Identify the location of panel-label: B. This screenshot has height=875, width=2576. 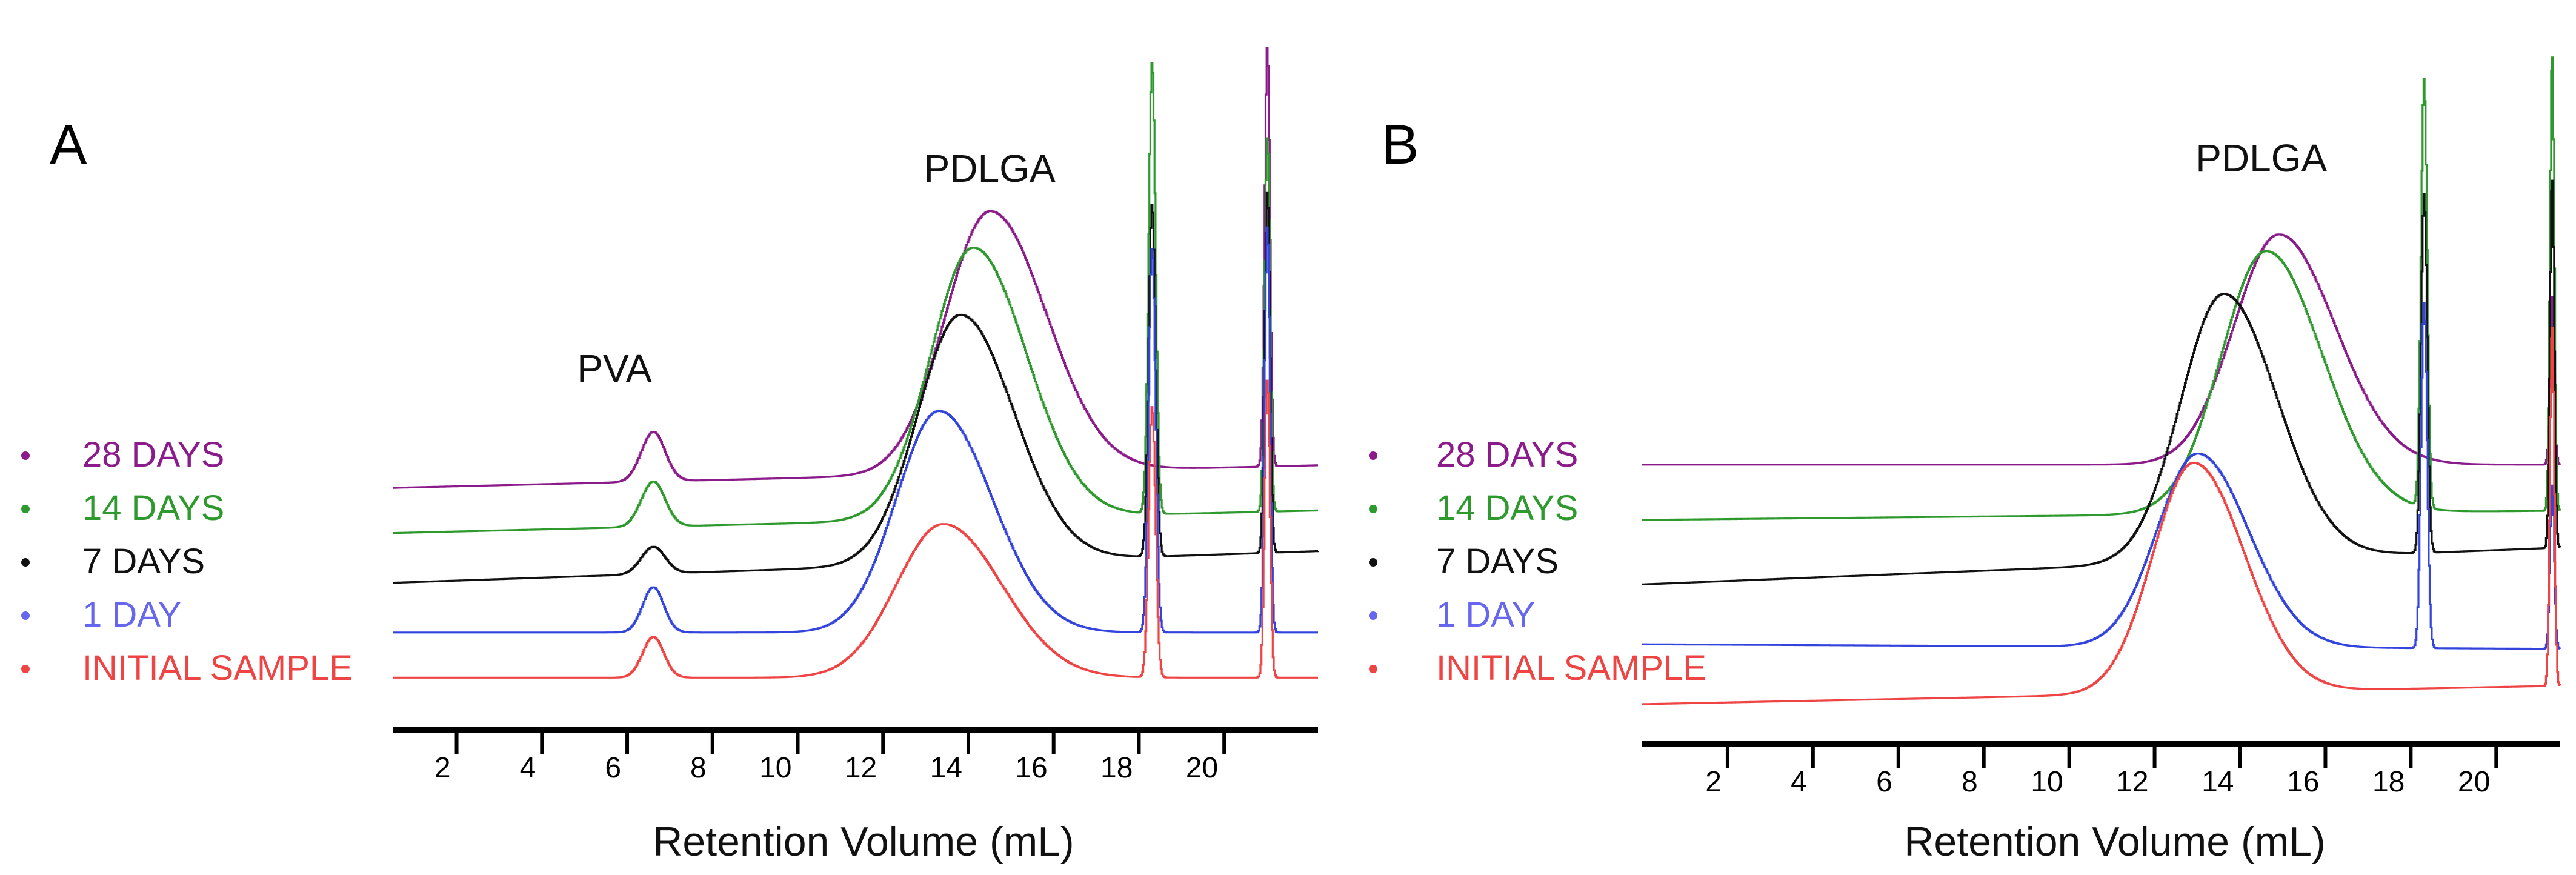
(1400, 145).